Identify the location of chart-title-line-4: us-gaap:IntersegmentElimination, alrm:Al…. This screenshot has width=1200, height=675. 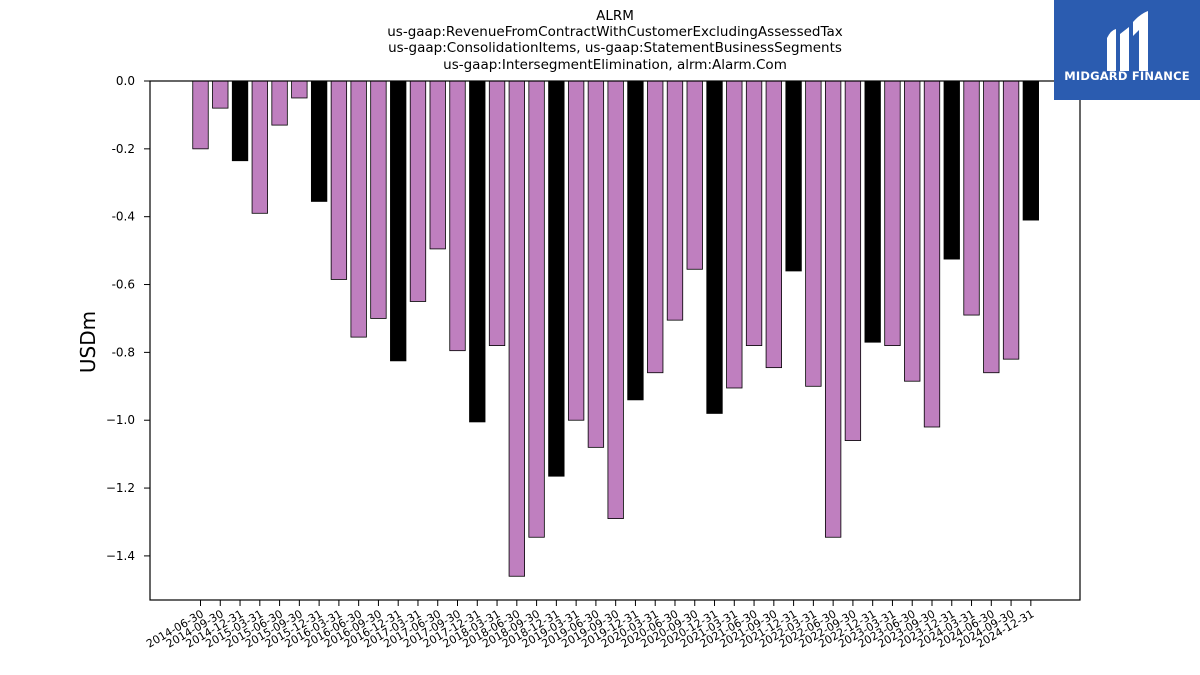
(615, 65).